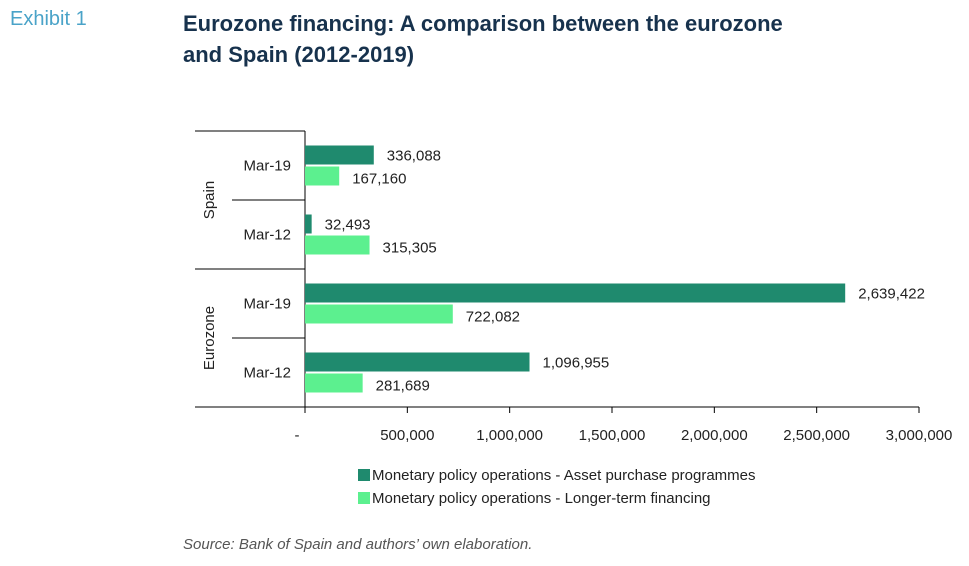  What do you see at coordinates (407, 435) in the screenshot?
I see `x-tick-label: 500,000` at bounding box center [407, 435].